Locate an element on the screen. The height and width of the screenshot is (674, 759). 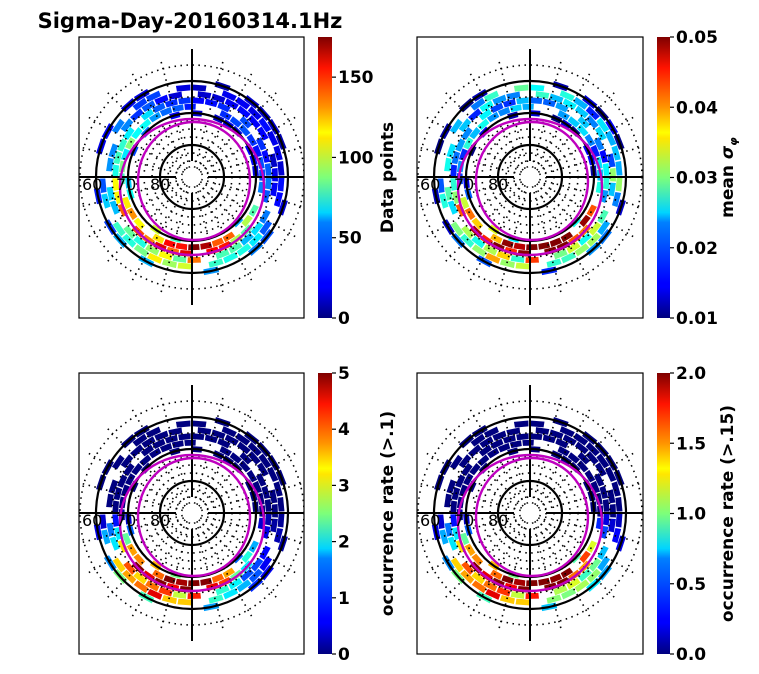
colorbar-label: occurrence rate (>.15) is located at coordinates (728, 513).